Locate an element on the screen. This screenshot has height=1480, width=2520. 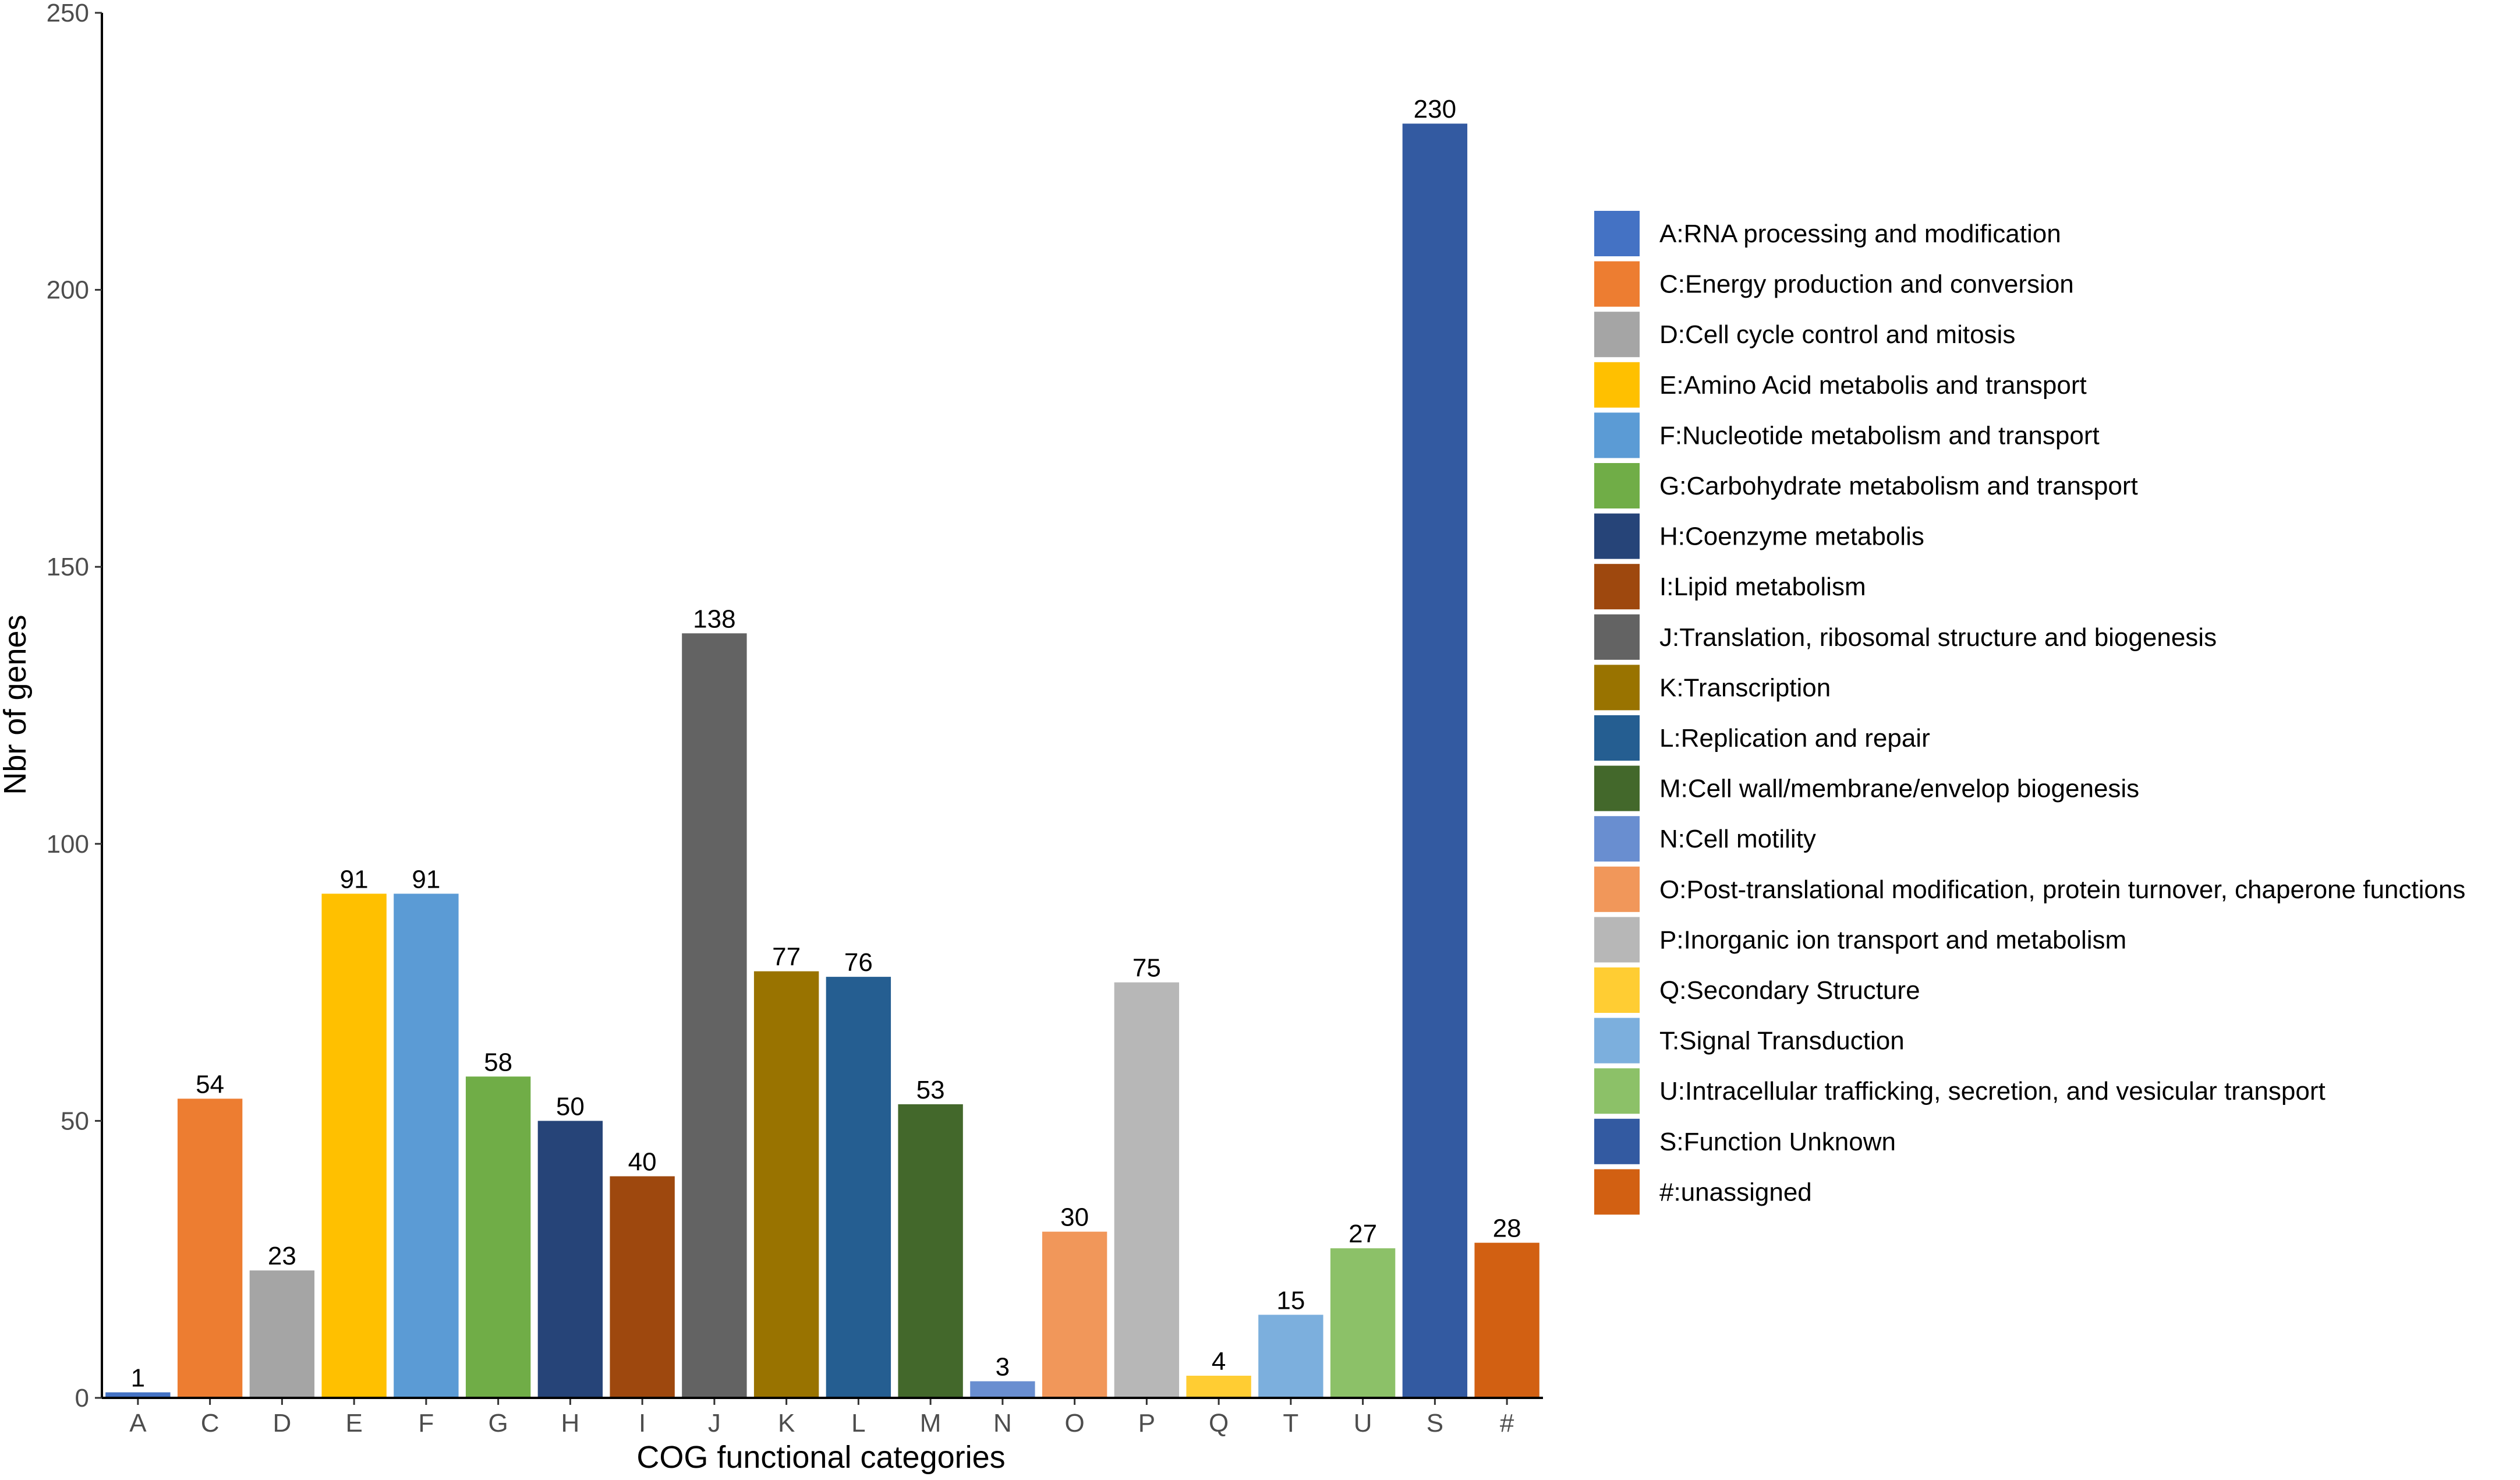
x-tick-label: O is located at coordinates (1075, 1423).